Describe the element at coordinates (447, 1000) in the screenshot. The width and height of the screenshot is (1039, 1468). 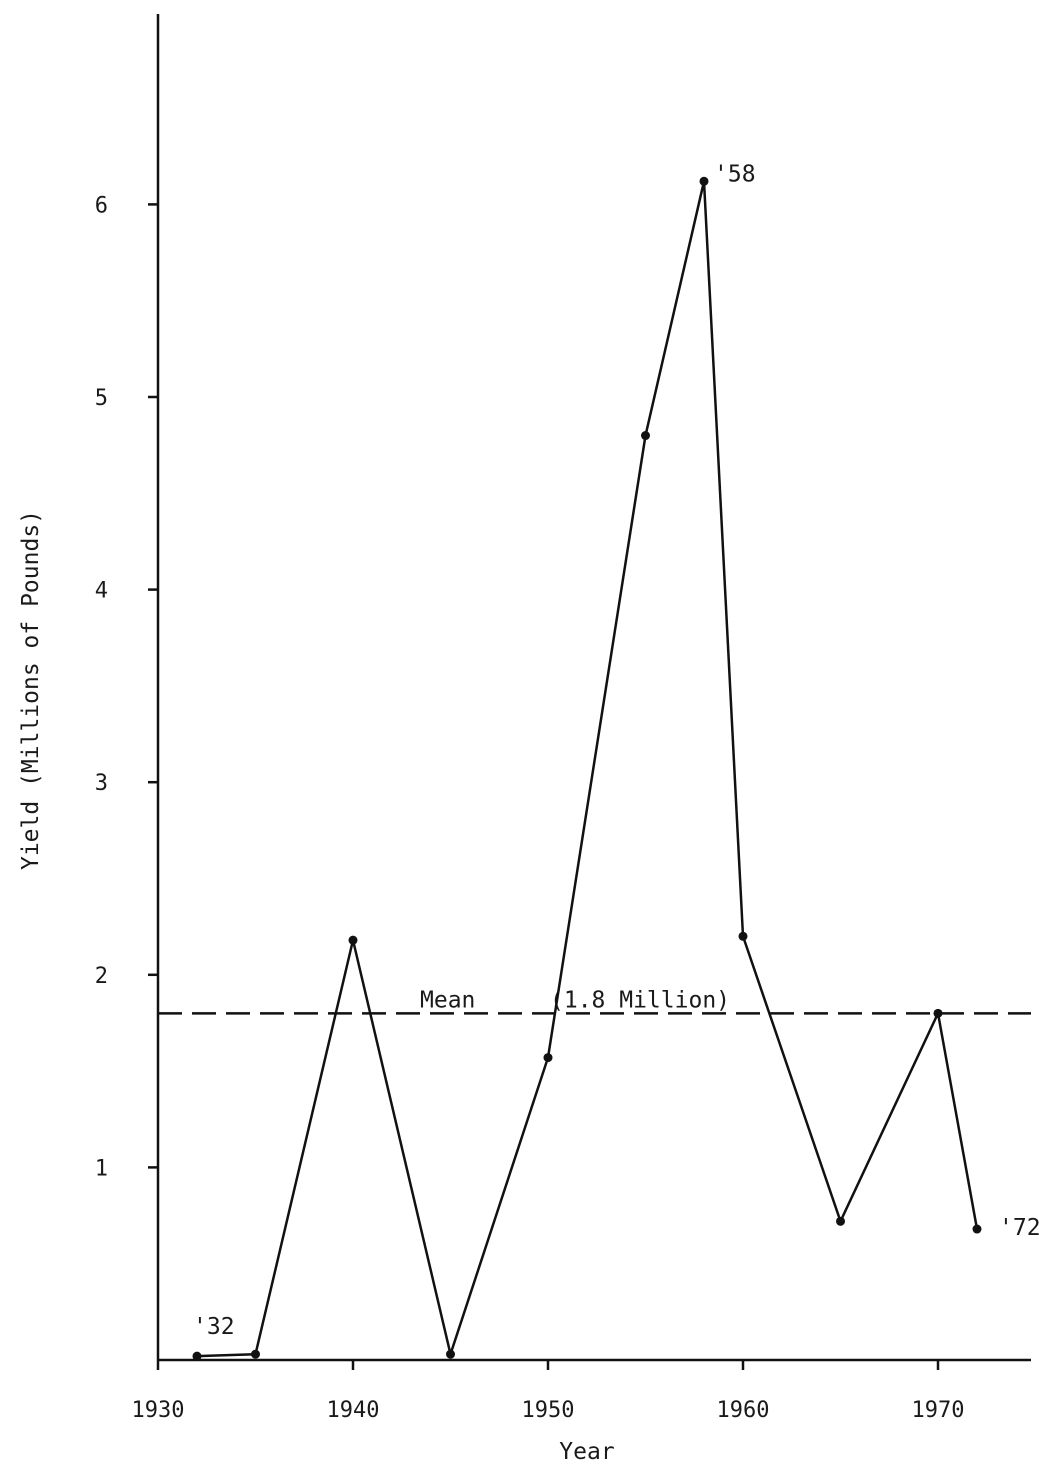
I see `mean-label: Mean` at that location.